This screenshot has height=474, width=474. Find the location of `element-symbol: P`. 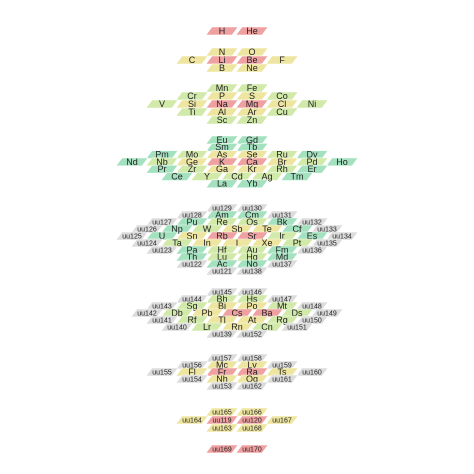

element-symbol: P is located at coordinates (222, 96).